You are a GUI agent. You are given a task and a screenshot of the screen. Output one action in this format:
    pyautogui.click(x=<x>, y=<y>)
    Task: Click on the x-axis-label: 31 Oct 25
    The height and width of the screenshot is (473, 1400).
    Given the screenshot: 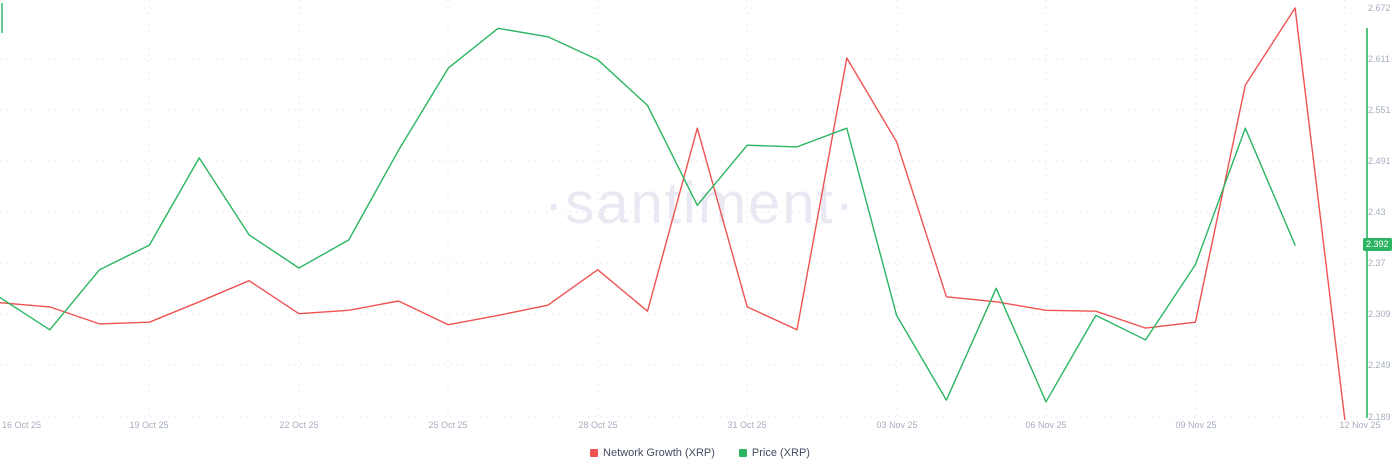 What is the action you would take?
    pyautogui.click(x=747, y=425)
    